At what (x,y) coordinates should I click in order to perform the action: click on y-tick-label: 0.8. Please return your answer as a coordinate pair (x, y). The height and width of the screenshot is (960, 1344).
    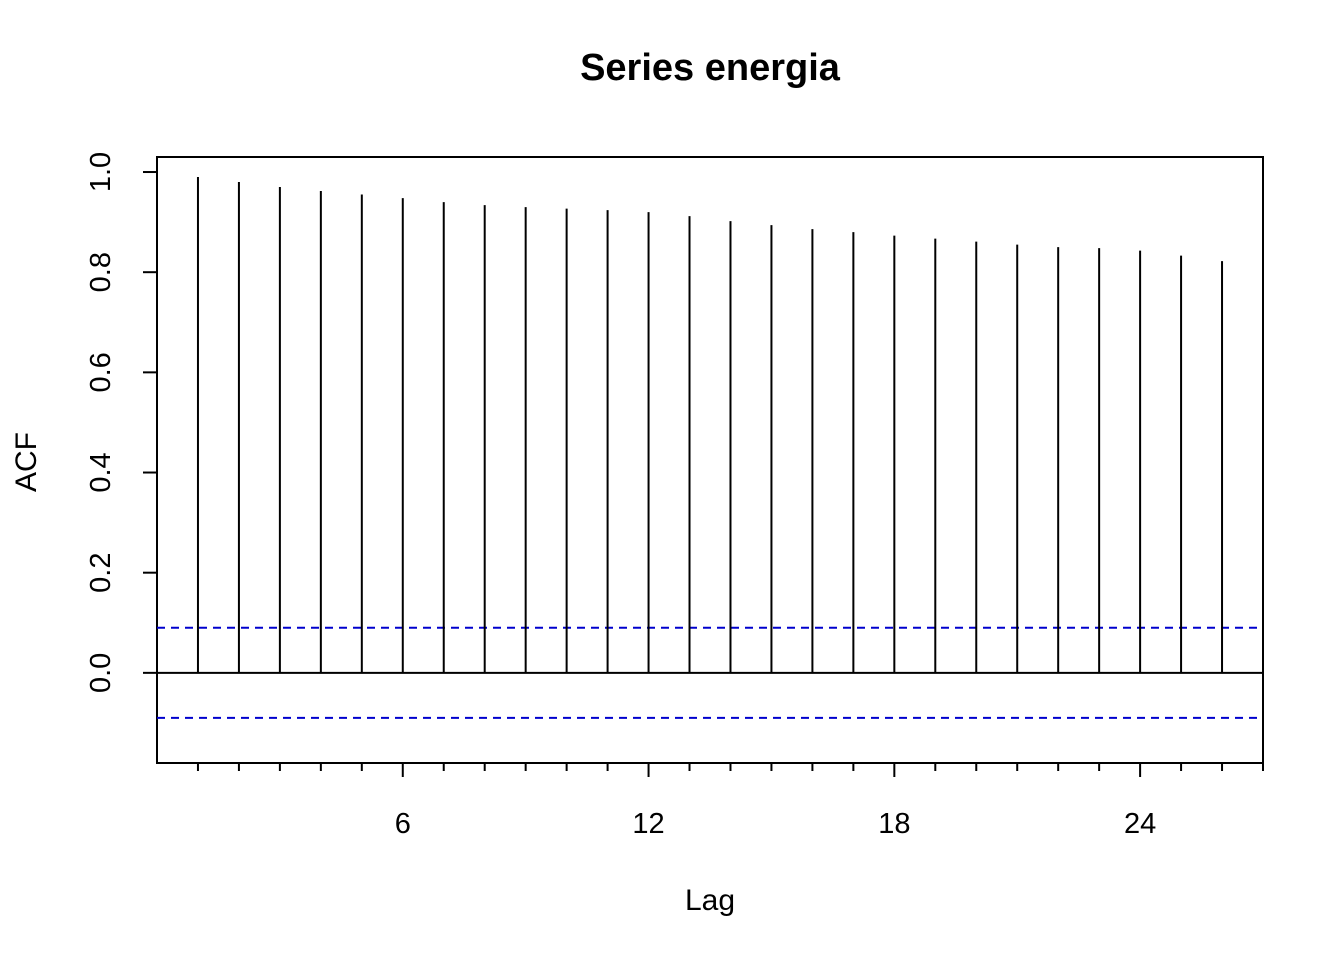
    Looking at the image, I should click on (101, 272).